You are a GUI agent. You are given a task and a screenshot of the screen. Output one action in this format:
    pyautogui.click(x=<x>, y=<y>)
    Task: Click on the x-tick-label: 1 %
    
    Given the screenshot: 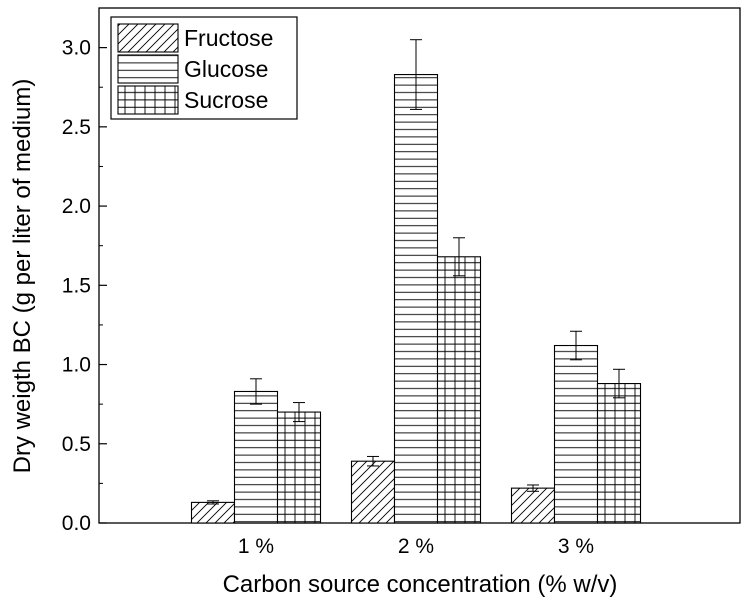 What is the action you would take?
    pyautogui.click(x=256, y=546)
    